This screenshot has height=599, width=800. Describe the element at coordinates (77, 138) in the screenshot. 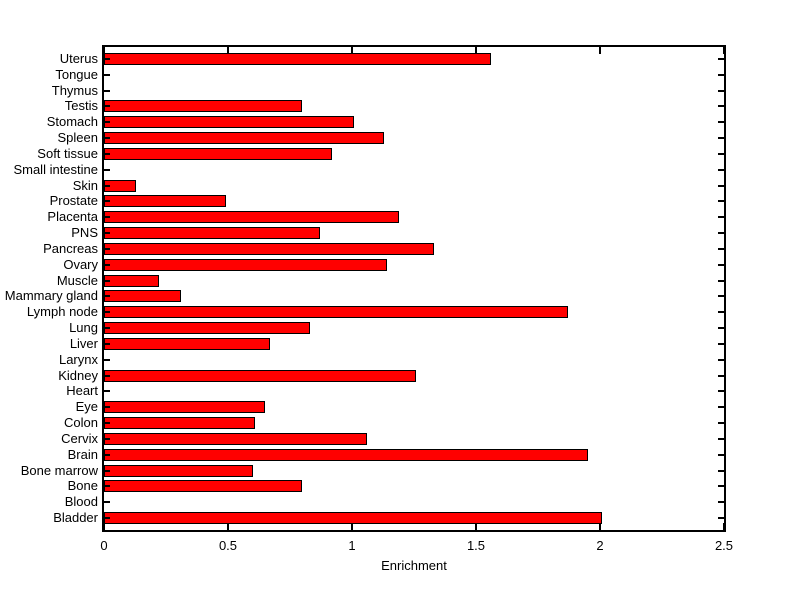

I see `y-tick-label-spleen: Spleen` at that location.